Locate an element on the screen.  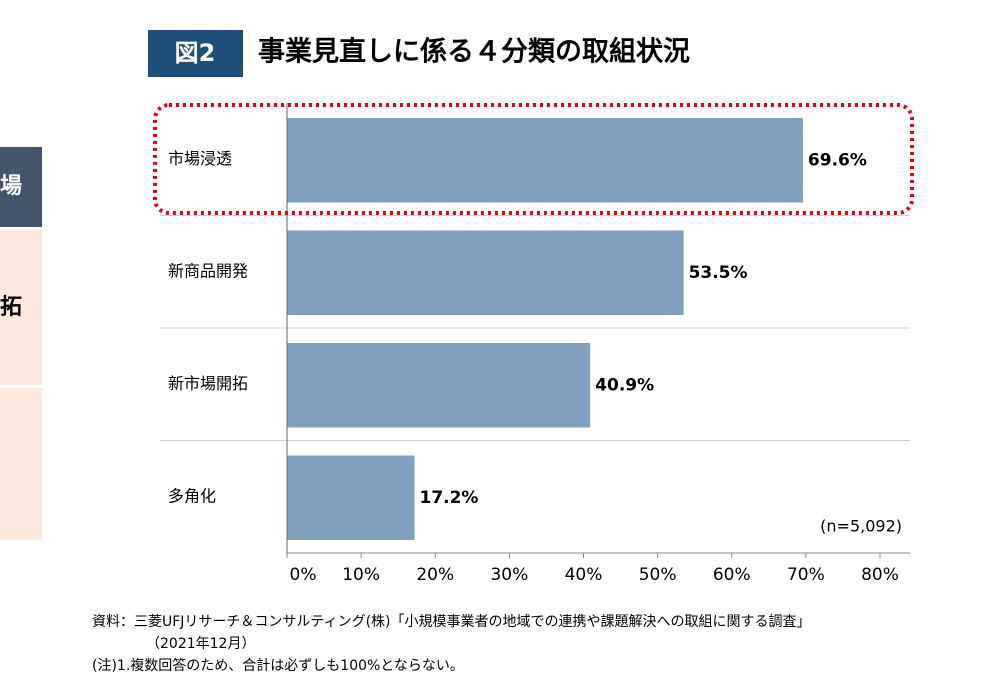
x-tick-label: 80% is located at coordinates (880, 575).